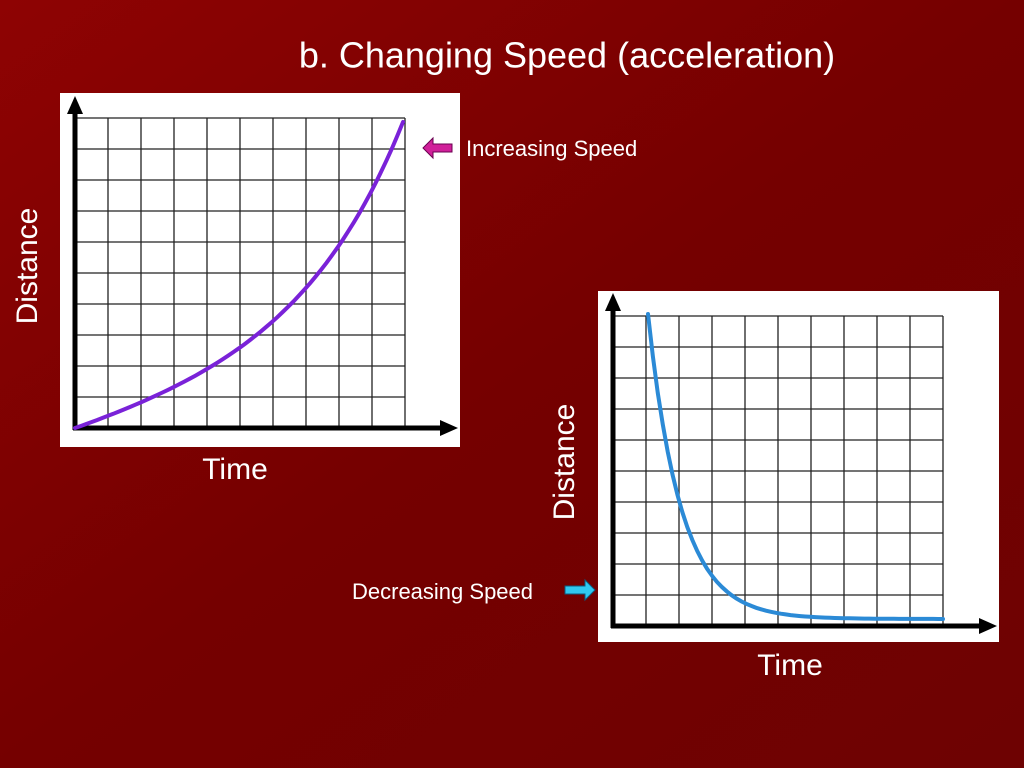  I want to click on annotation: Decreasing Speed, so click(442, 591).